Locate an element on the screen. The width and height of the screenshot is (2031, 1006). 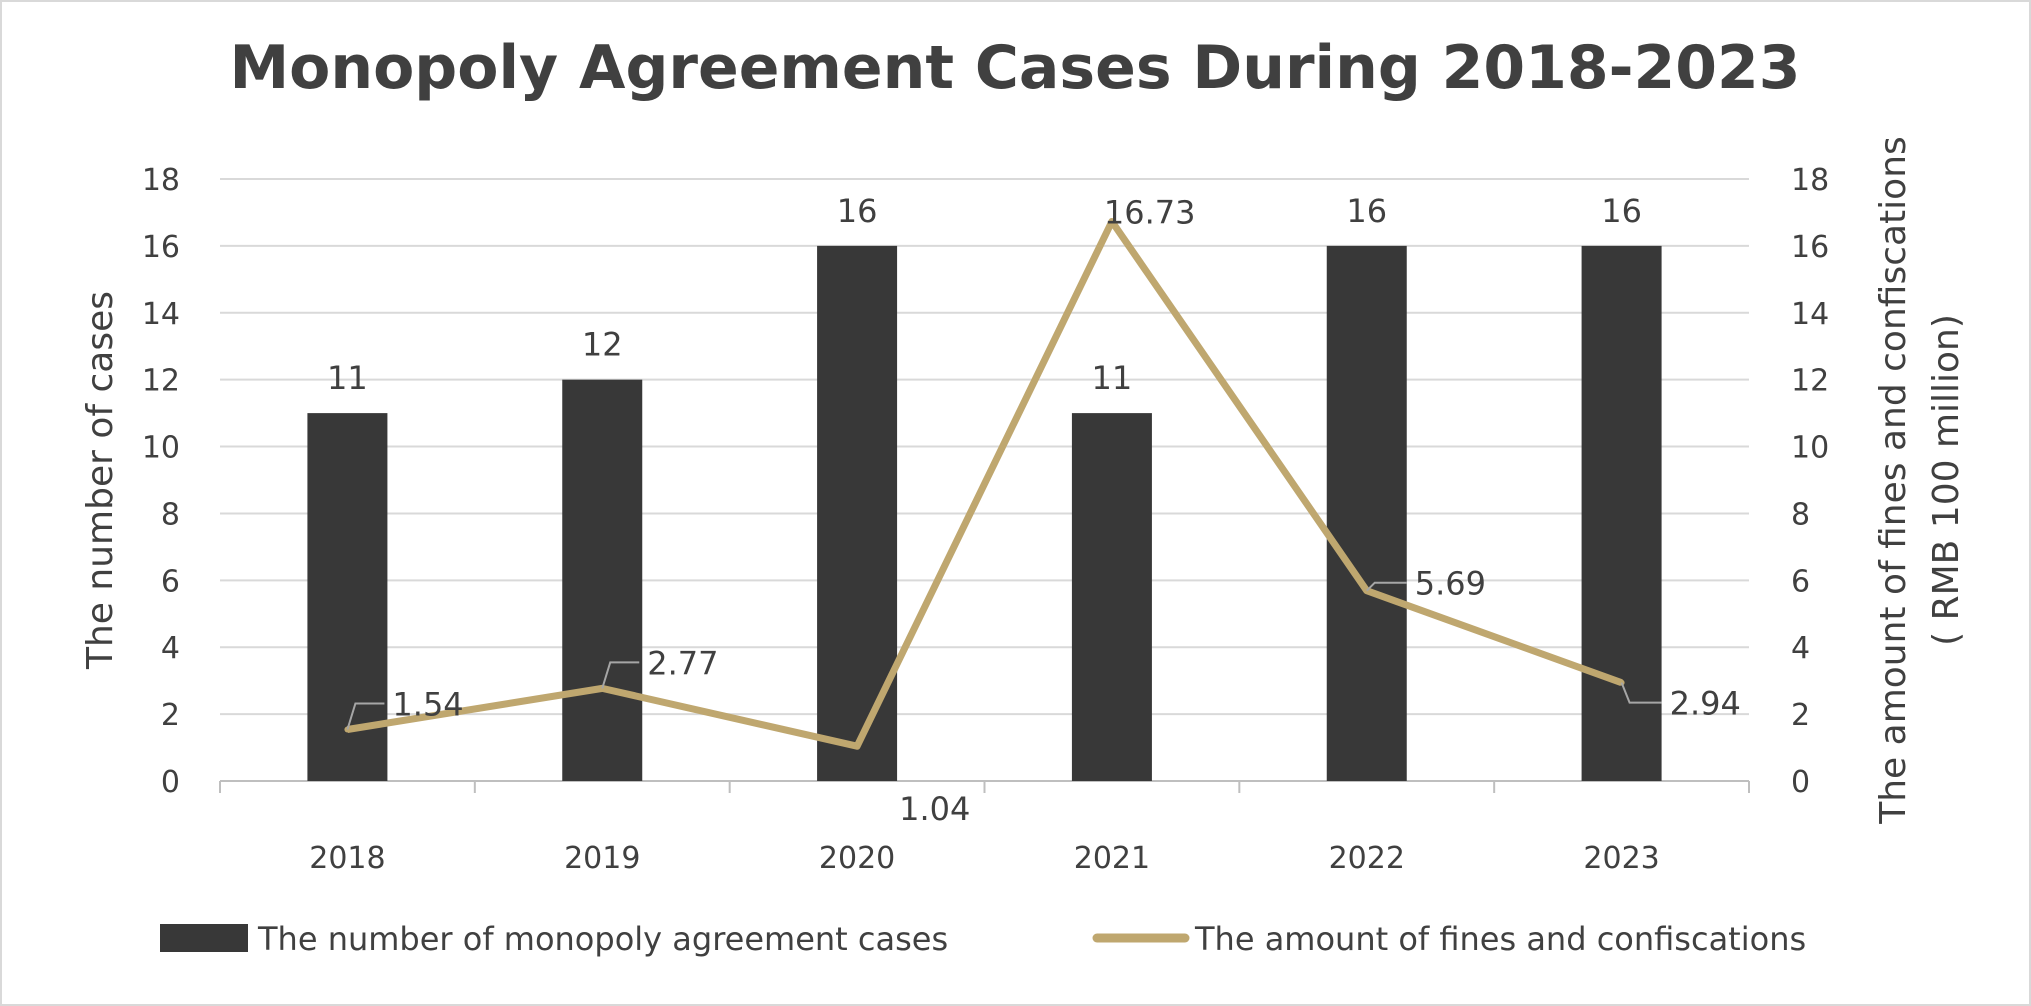
y-tick-label: 16 is located at coordinates (161, 247).